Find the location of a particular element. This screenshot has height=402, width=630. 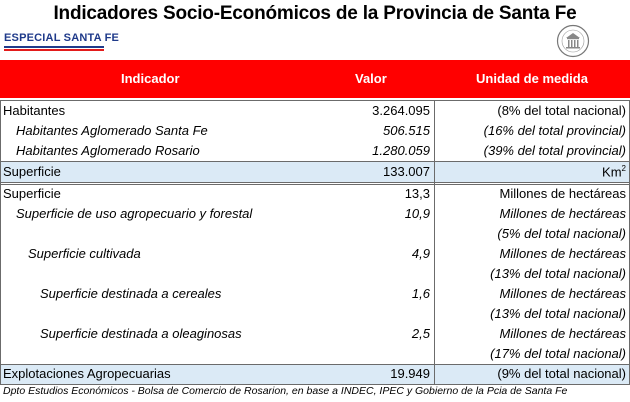

row-valor: 506.515 is located at coordinates (406, 130).